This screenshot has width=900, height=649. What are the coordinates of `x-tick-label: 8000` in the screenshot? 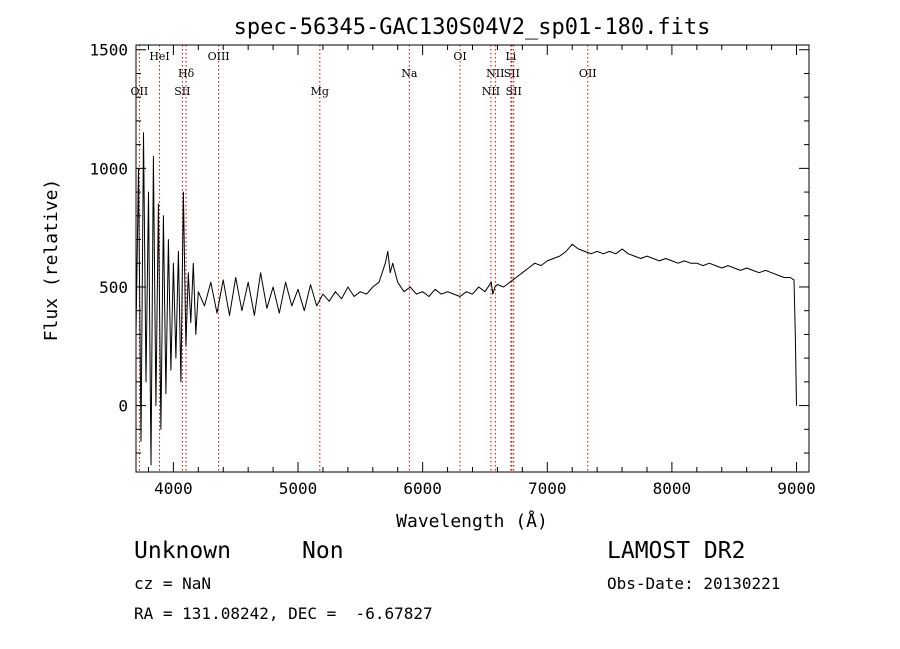 It's located at (672, 488).